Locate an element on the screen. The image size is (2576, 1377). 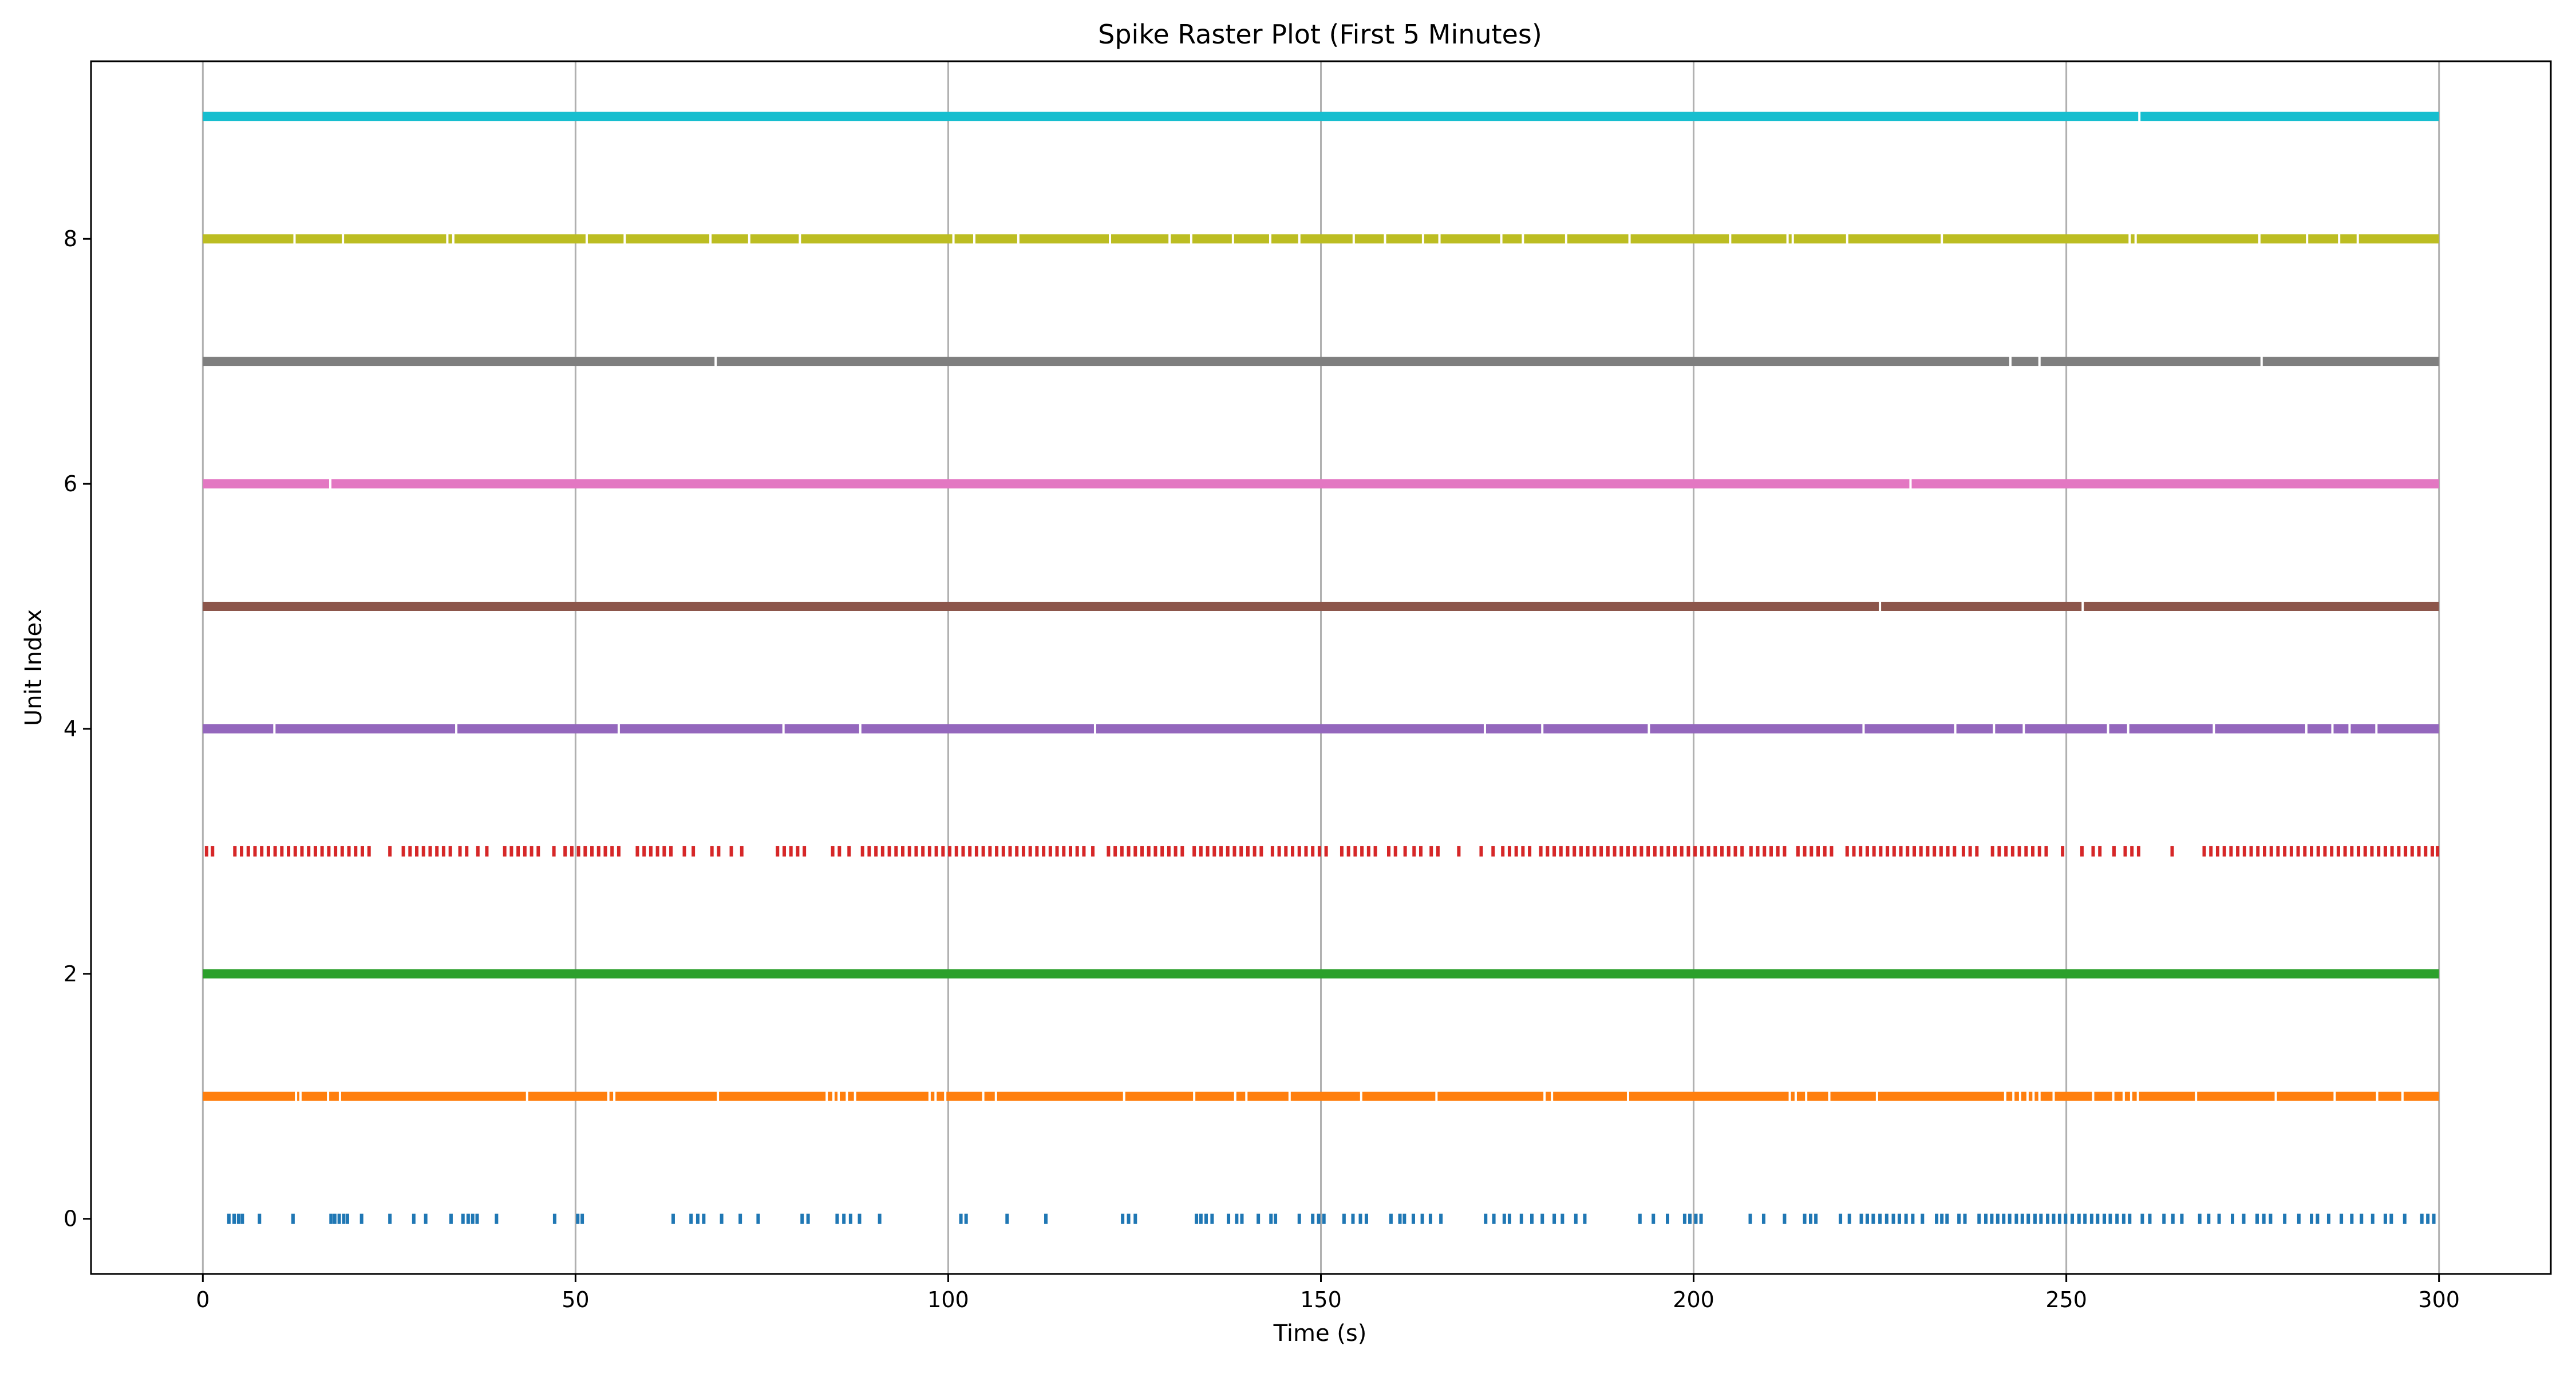
chart-title: Spike Raster Plot (First 5 Minutes) is located at coordinates (1320, 34).